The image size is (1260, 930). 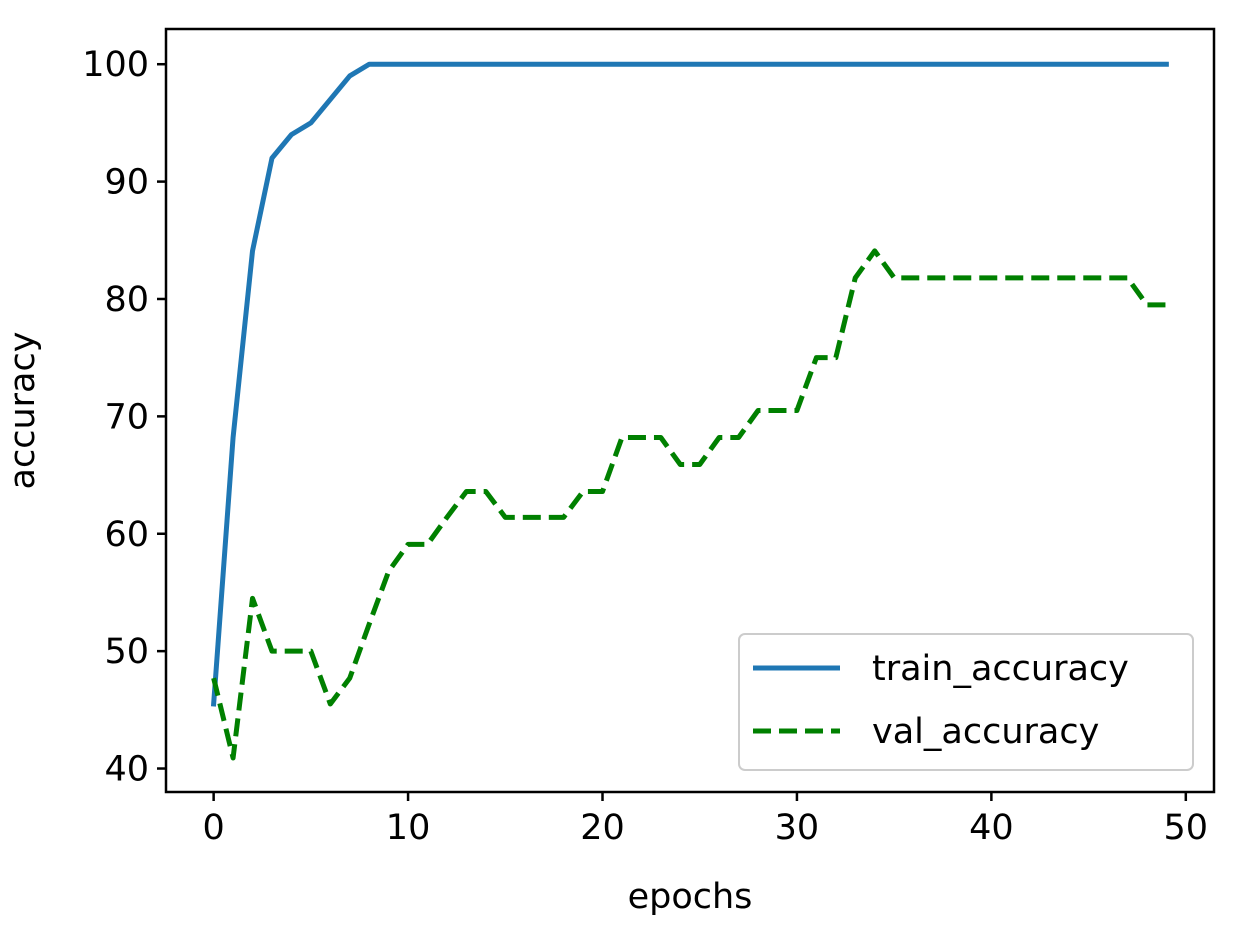 I want to click on legend-box, so click(x=966, y=702).